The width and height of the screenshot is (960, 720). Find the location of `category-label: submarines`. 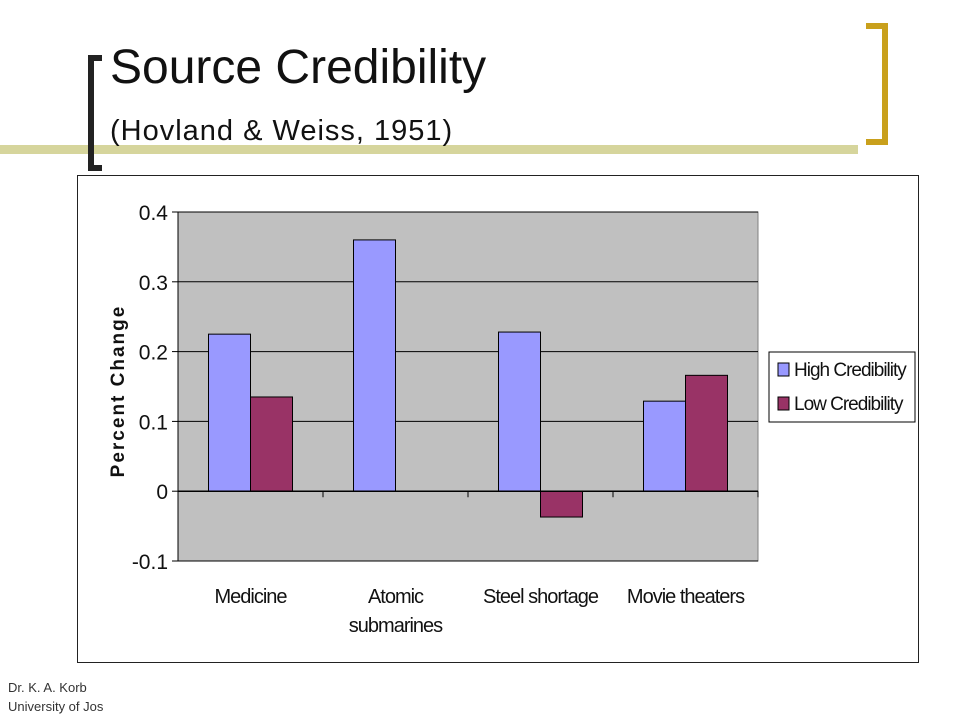

category-label: submarines is located at coordinates (396, 626).